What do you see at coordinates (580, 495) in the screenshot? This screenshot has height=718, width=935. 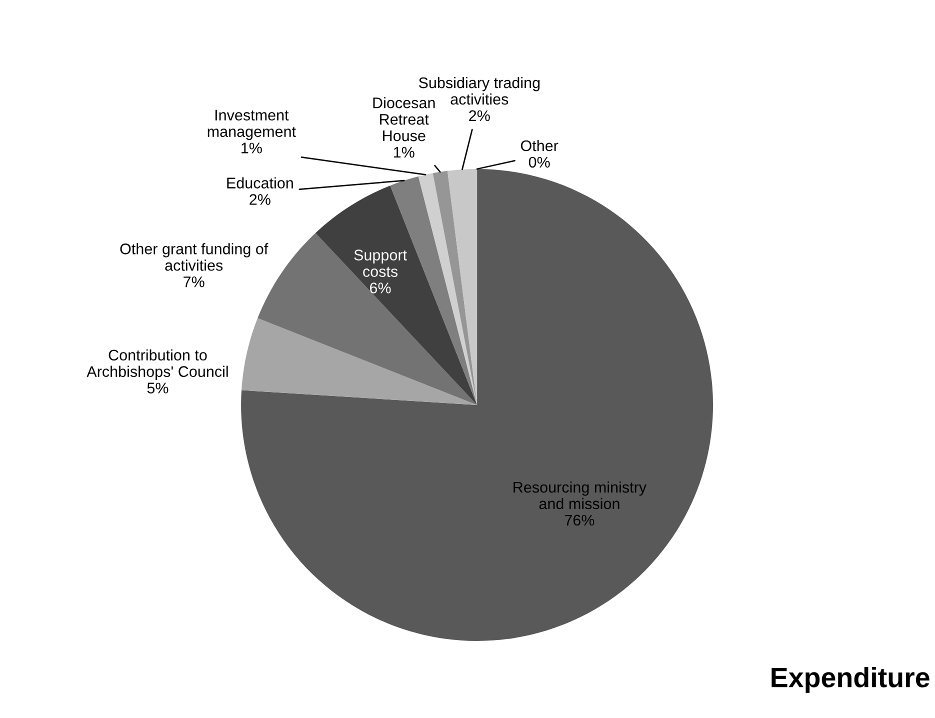 I see `slice-label: Resourcing ministry and mission` at bounding box center [580, 495].